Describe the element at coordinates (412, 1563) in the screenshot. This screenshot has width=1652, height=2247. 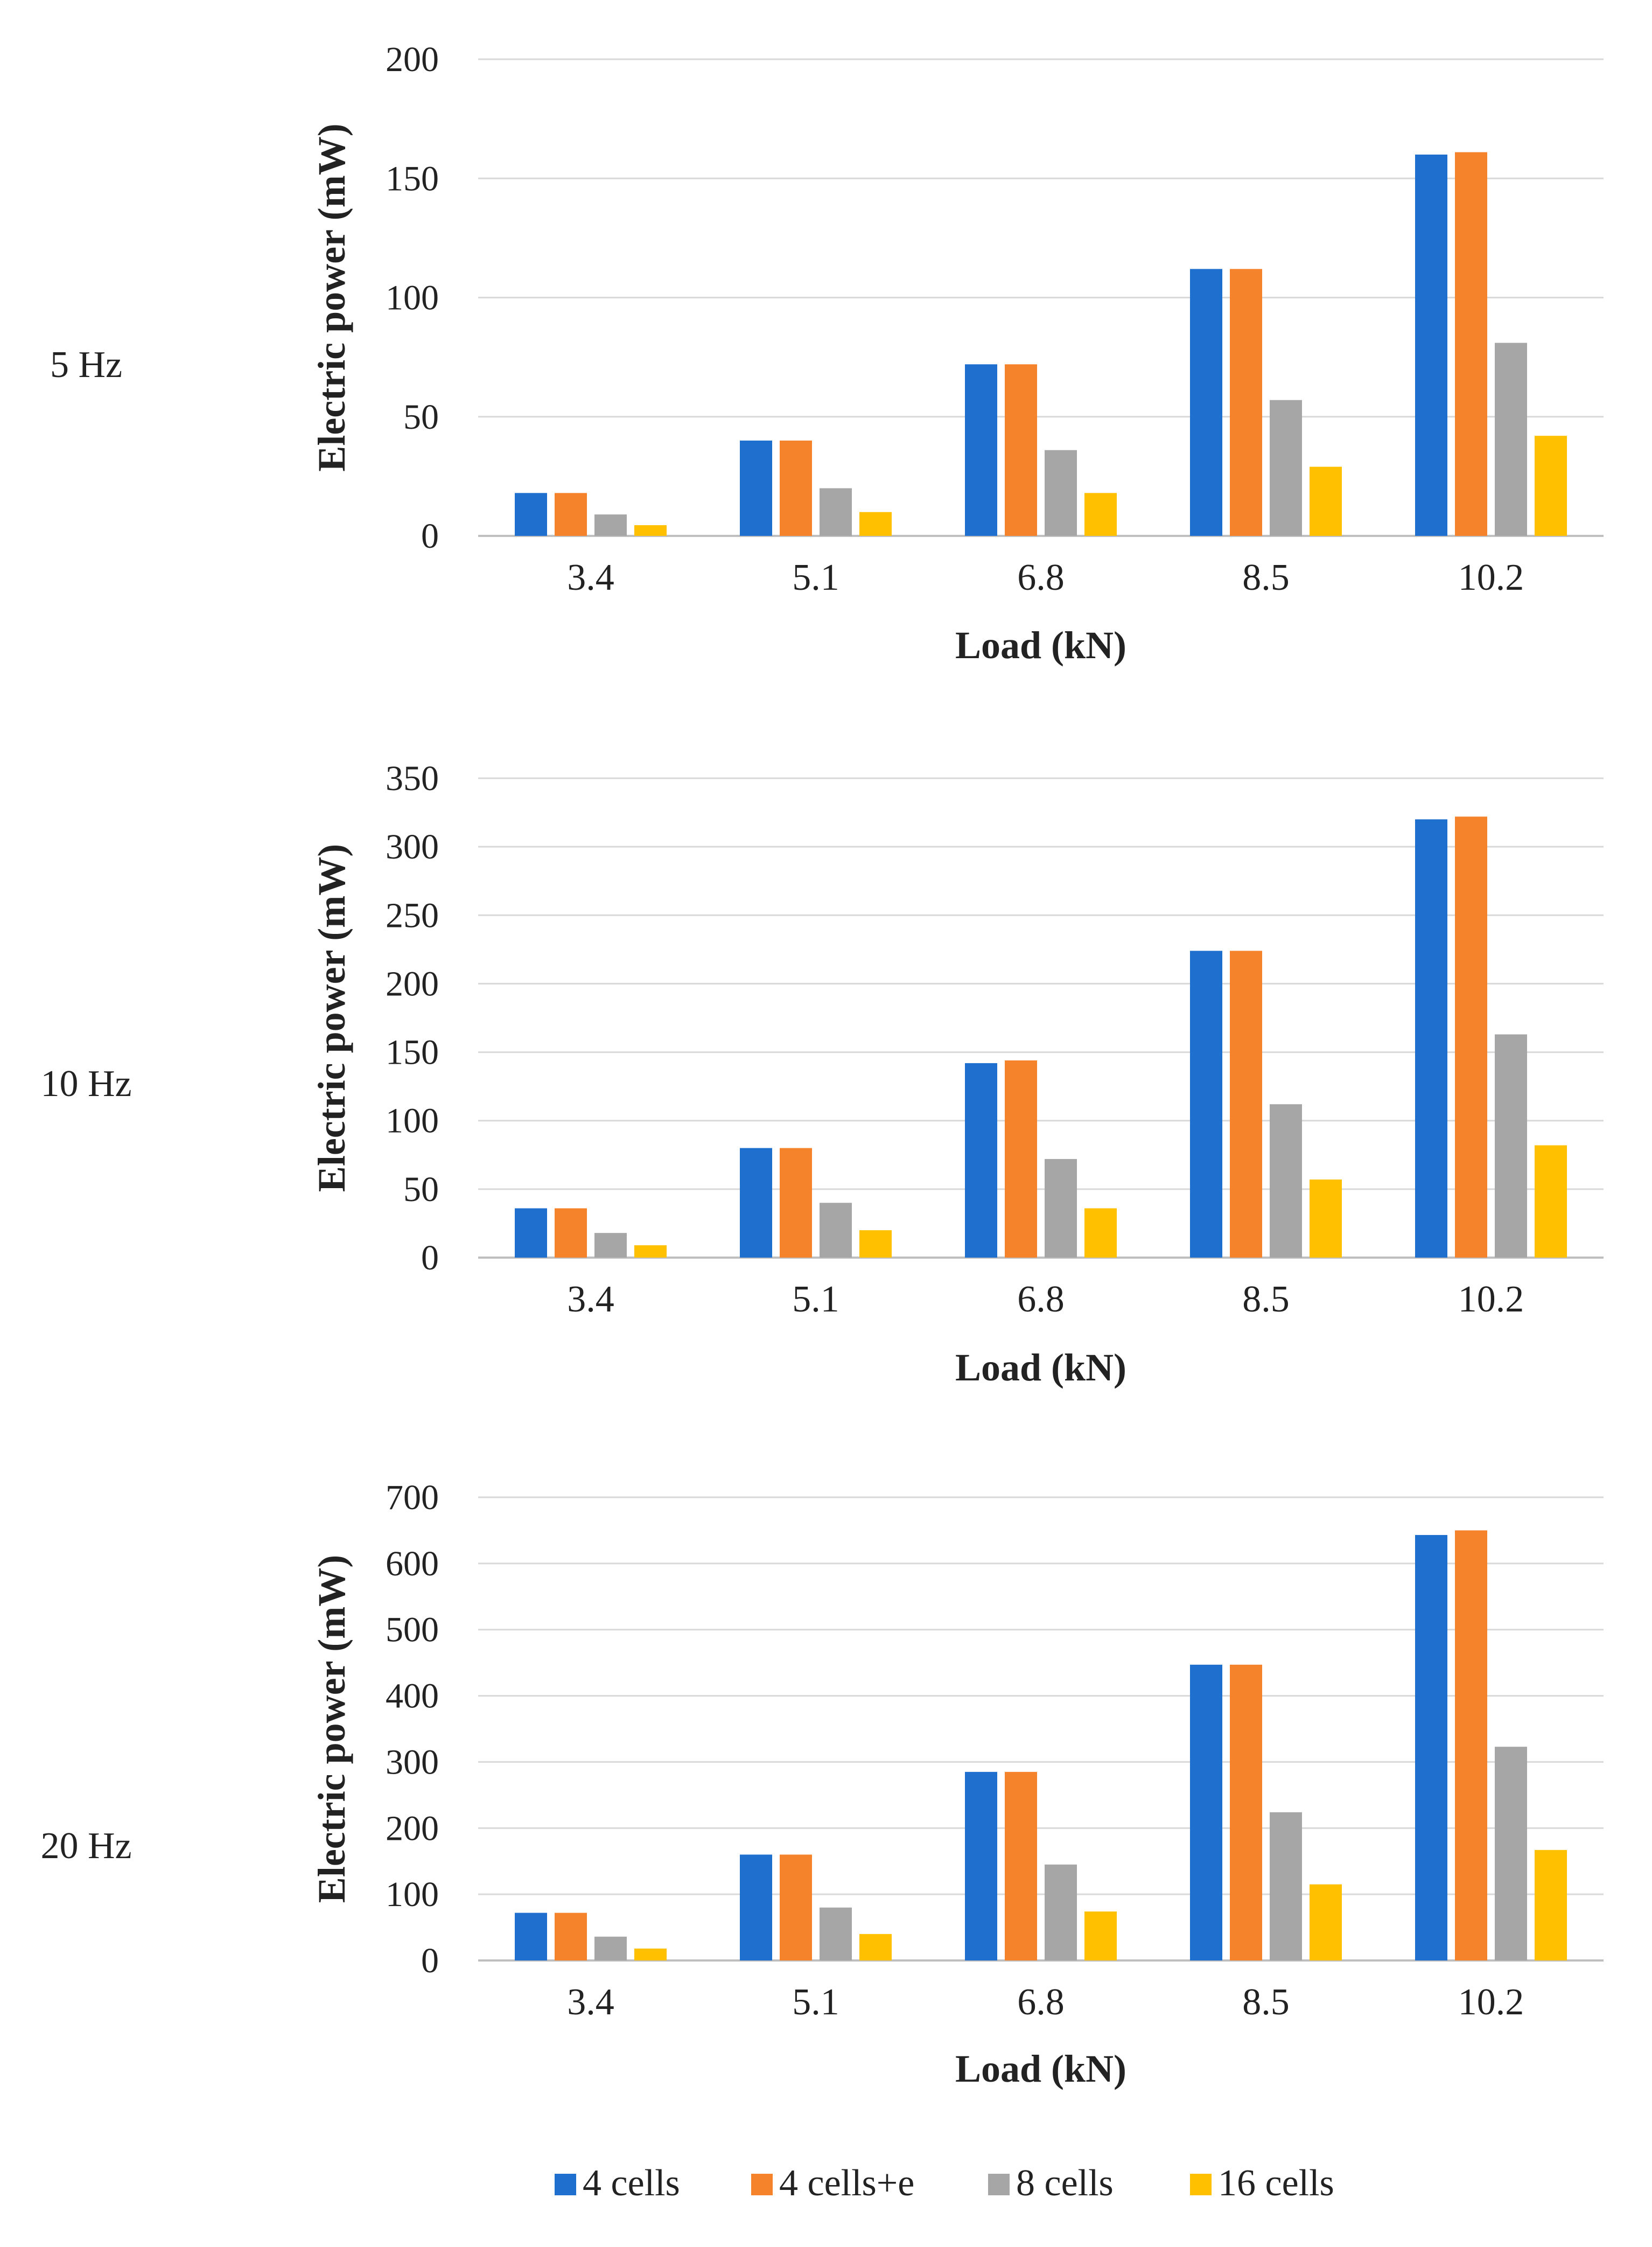
I see `y-tick-label: 600` at that location.